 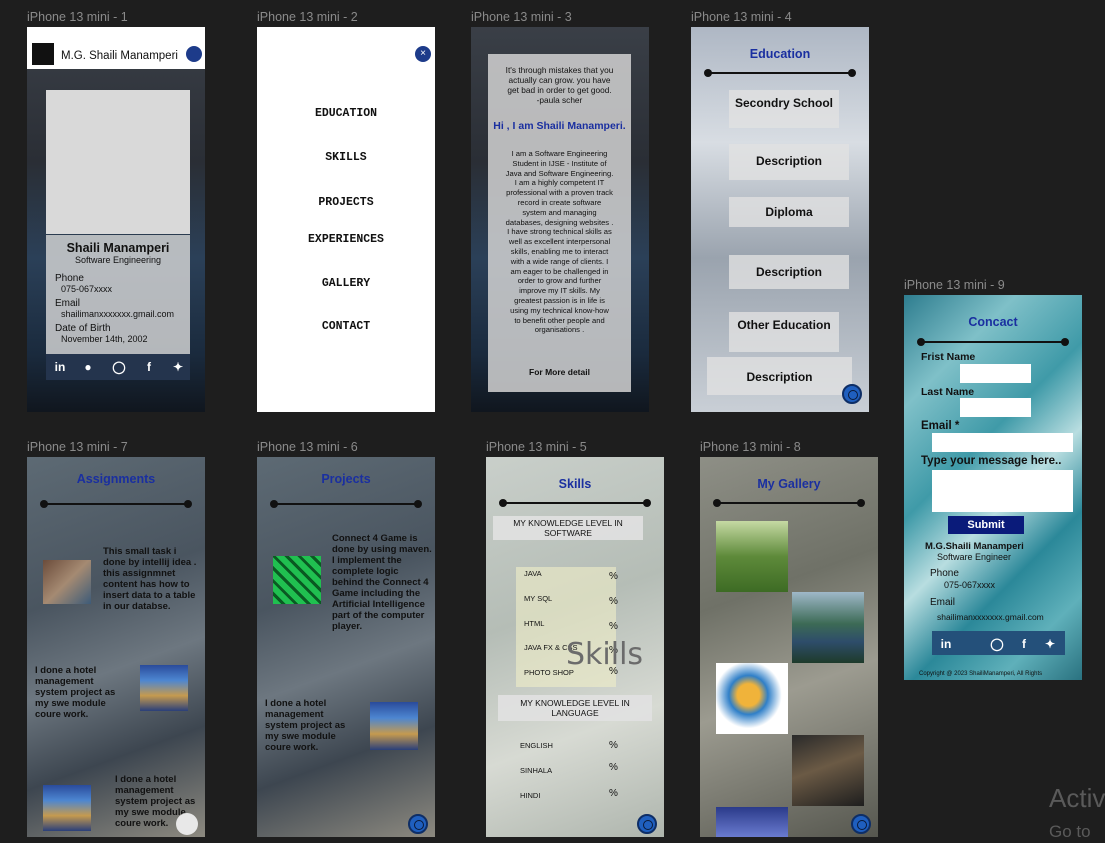 I want to click on first-name-label: Frist Name, so click(x=948, y=357).